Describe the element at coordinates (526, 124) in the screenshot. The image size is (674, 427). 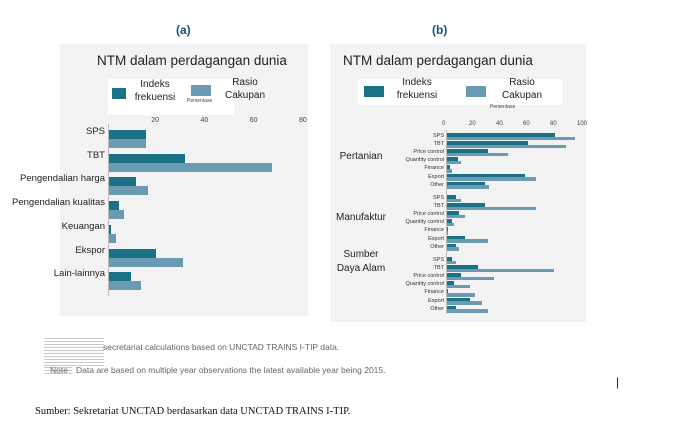
I see `chart-b-x-tick-60: 60` at that location.